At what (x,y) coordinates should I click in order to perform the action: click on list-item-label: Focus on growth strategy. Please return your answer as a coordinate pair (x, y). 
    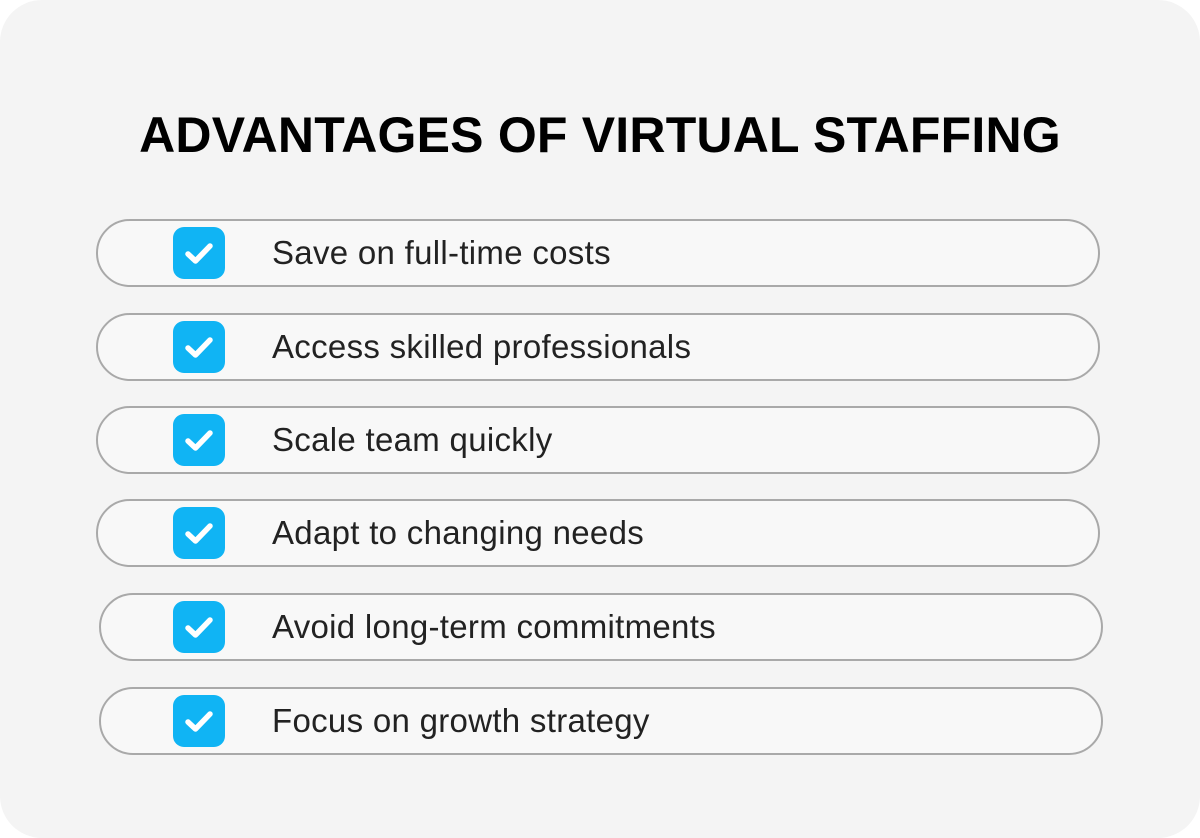
    Looking at the image, I should click on (461, 720).